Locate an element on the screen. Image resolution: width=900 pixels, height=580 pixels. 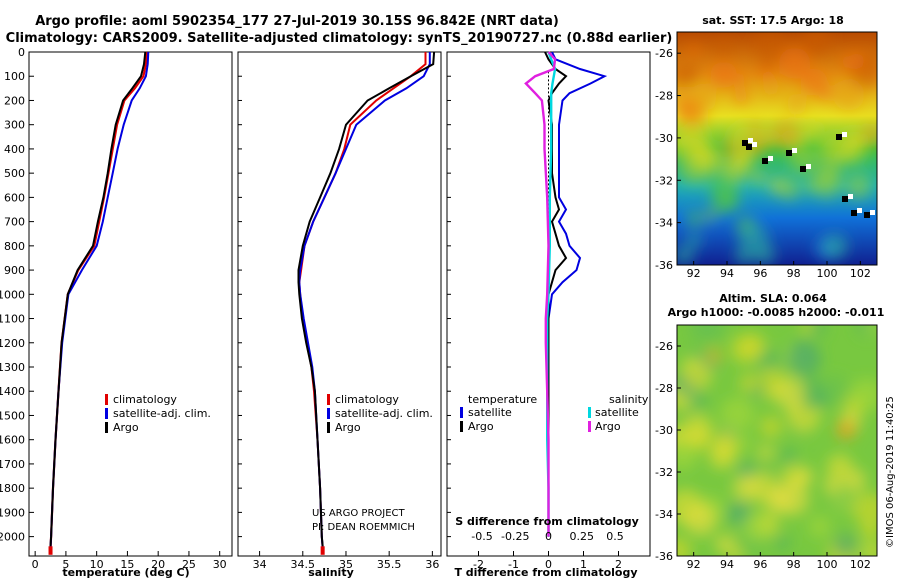
temperature-xtick-label: 5 is located at coordinates (65, 564).